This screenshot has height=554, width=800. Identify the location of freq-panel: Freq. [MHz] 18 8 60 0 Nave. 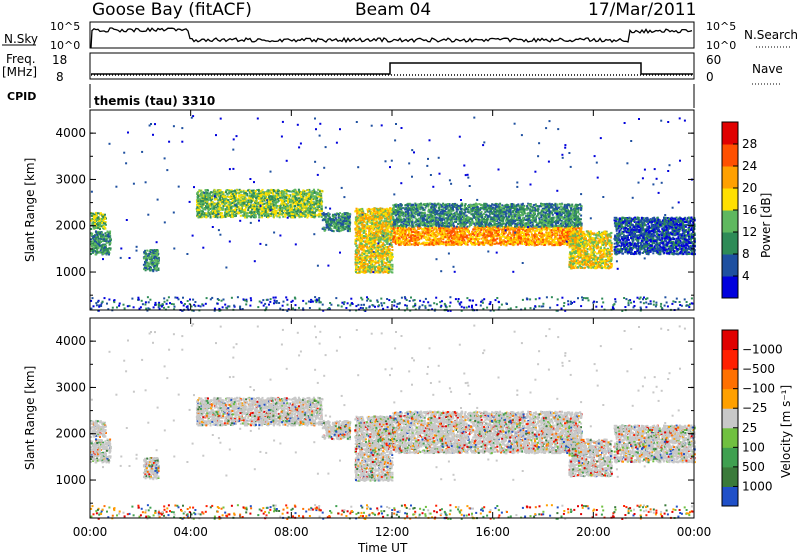
(392, 68).